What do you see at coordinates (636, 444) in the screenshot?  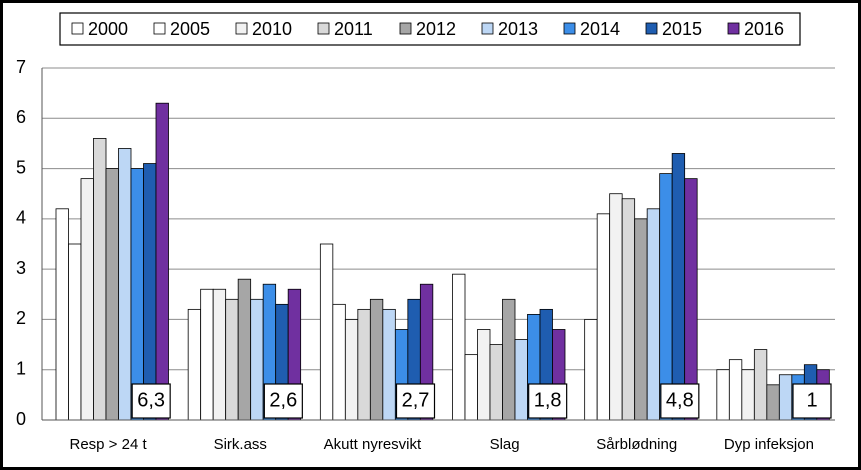 I see `x-tick-label: Sårblødning` at bounding box center [636, 444].